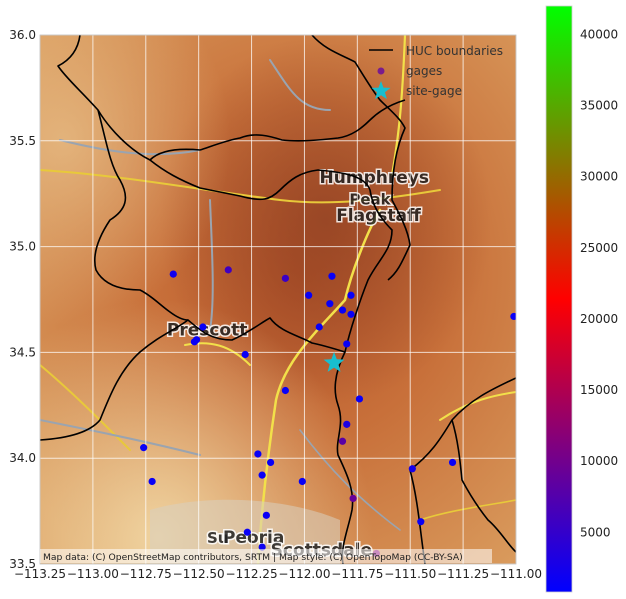  I want to click on place-label: Prescott, so click(207, 330).